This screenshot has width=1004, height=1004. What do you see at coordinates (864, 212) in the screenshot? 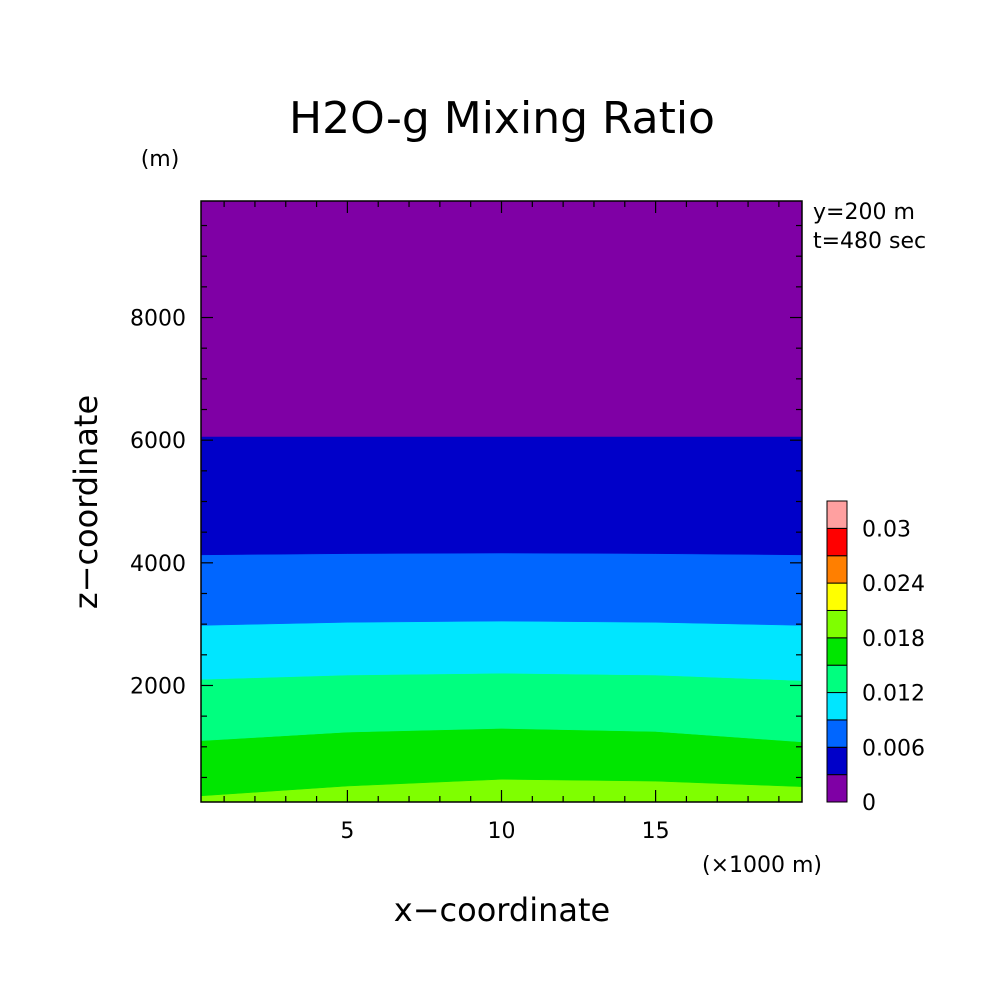
I see `annotation-y-position: y=200 m` at bounding box center [864, 212].